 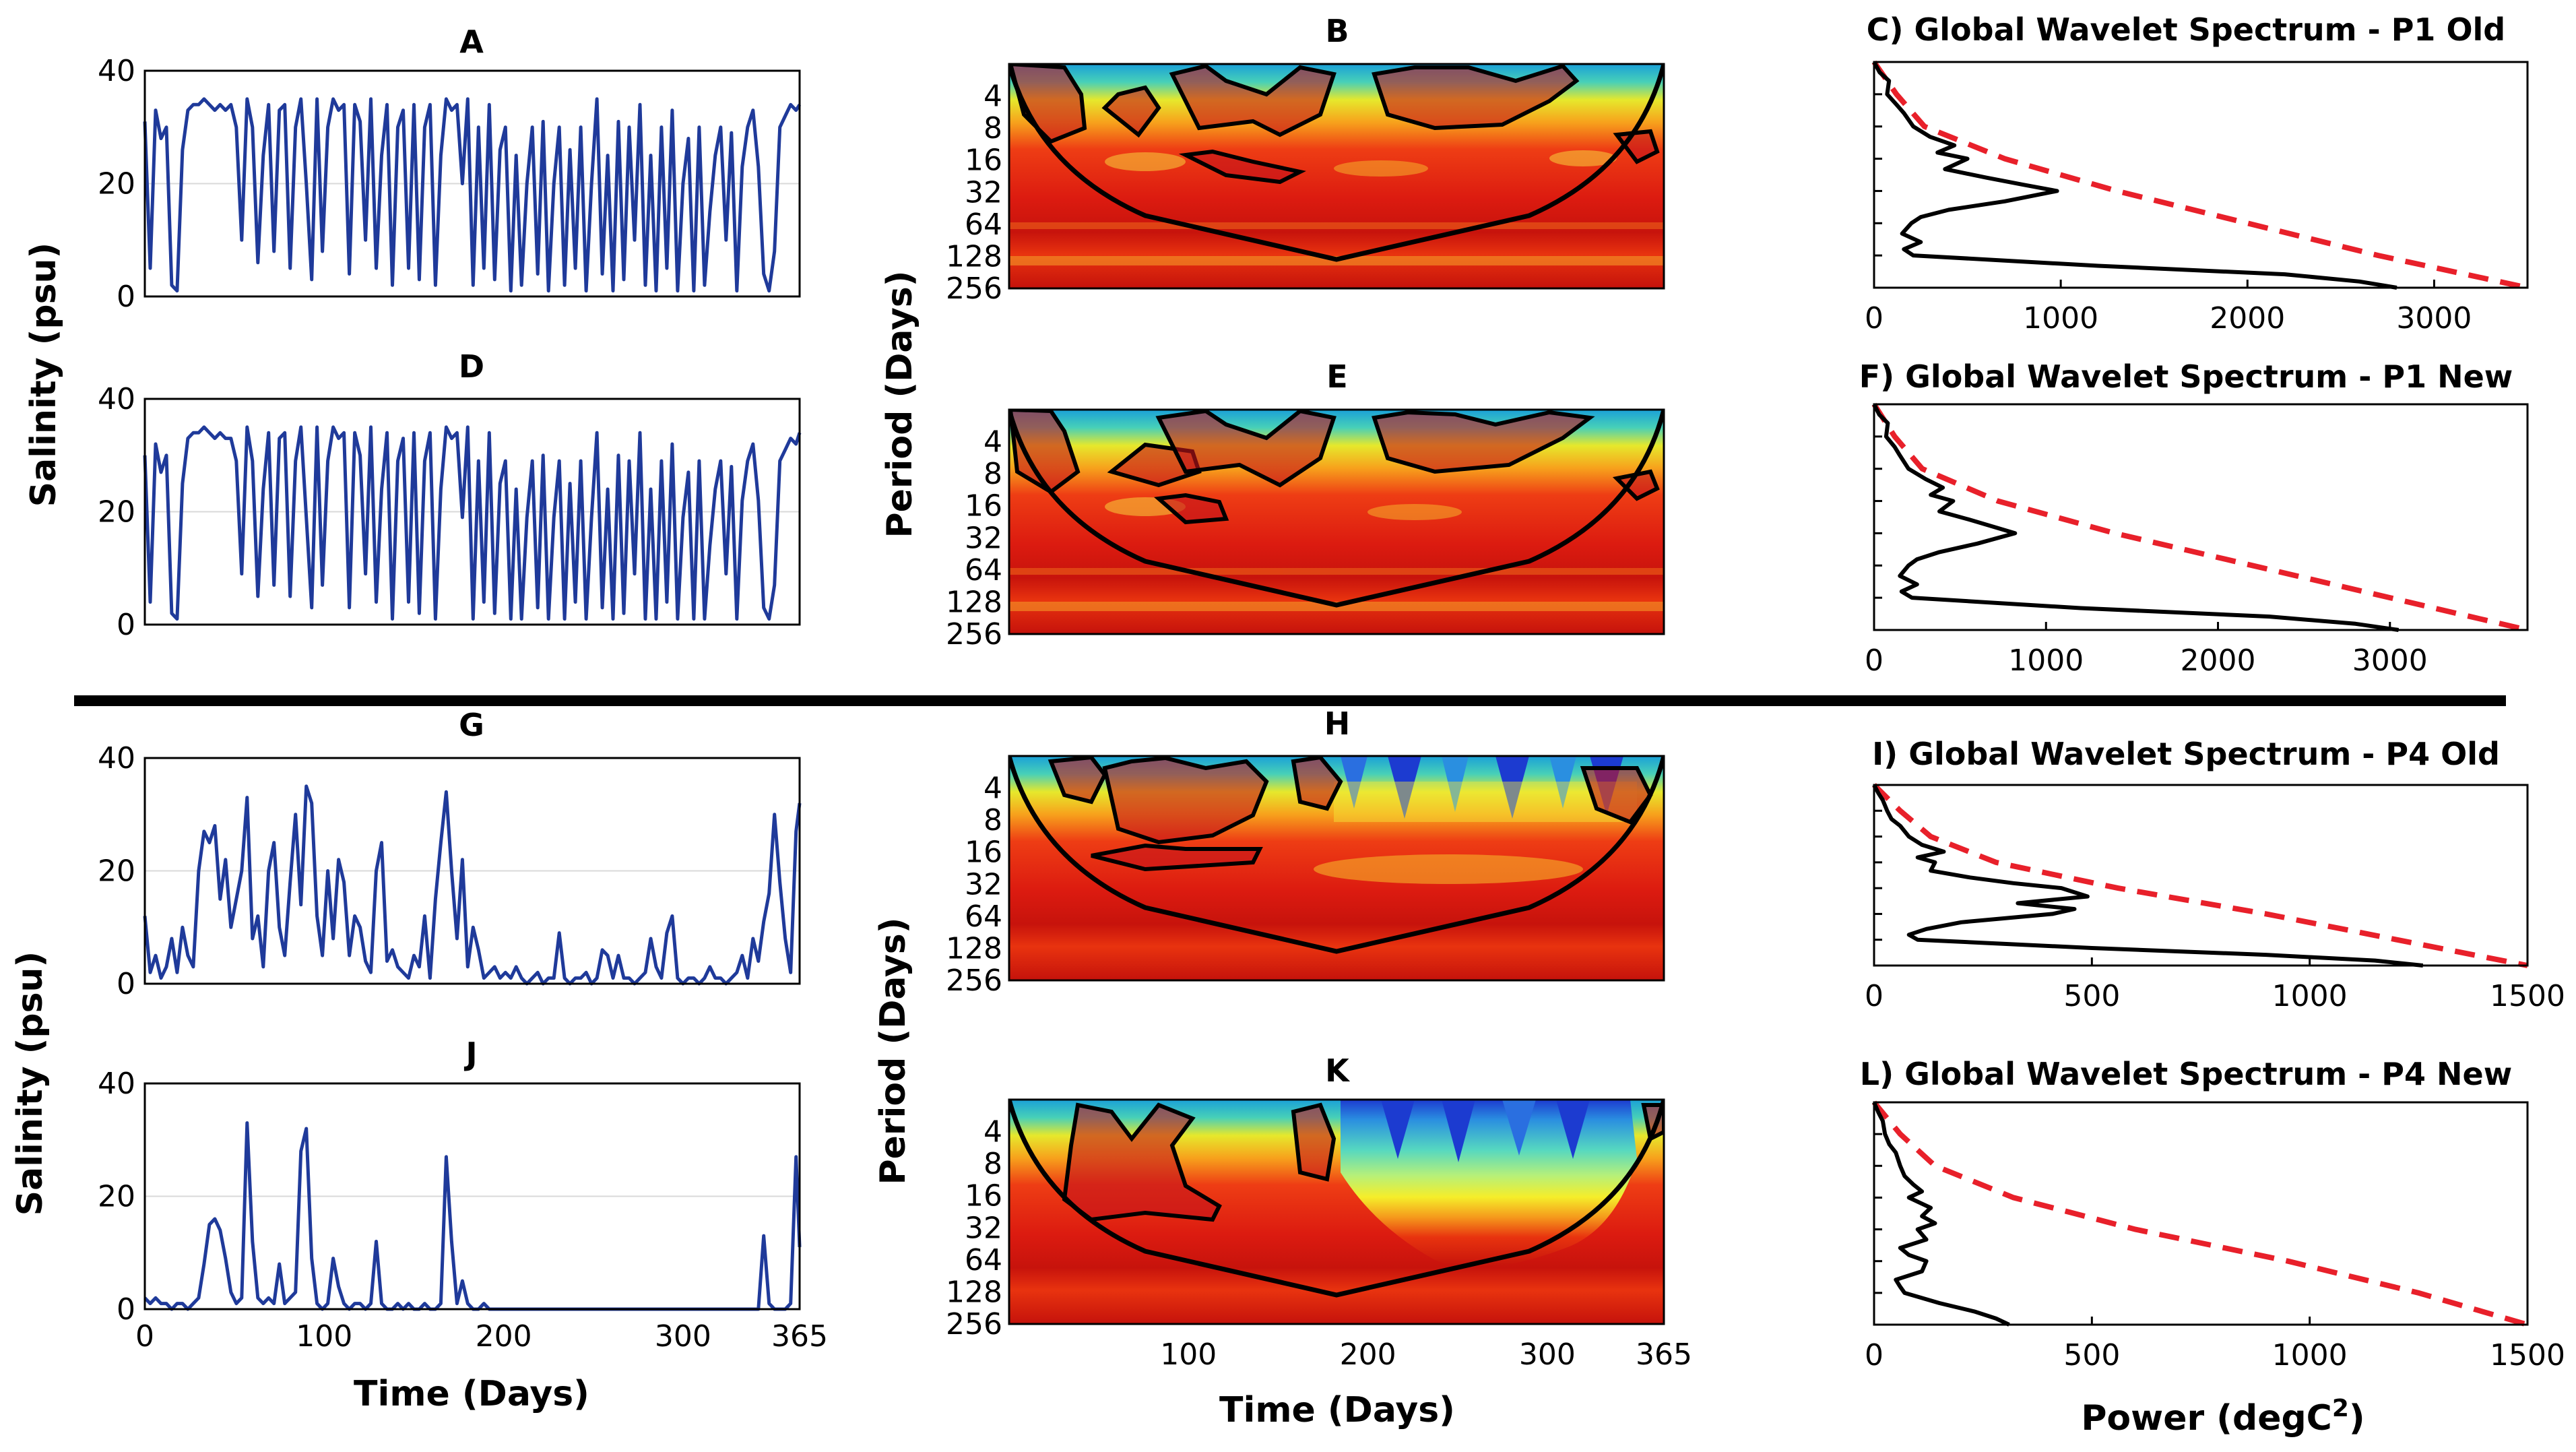 I want to click on panel-E-power-field, so click(x=1337, y=522).